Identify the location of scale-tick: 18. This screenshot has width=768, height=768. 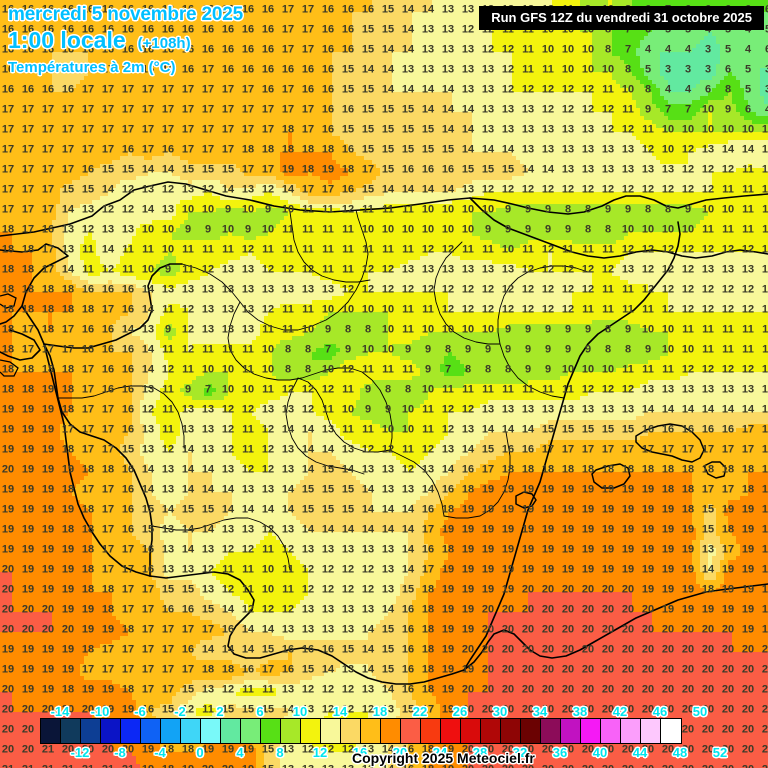
(380, 711).